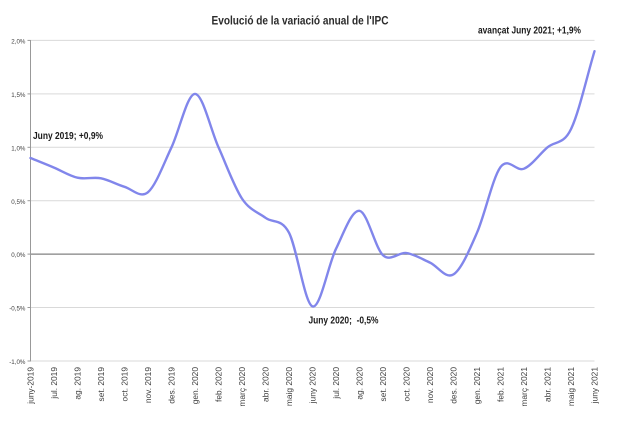 The height and width of the screenshot is (442, 633). I want to click on svg-text: gen. 2020, so click(195, 386).